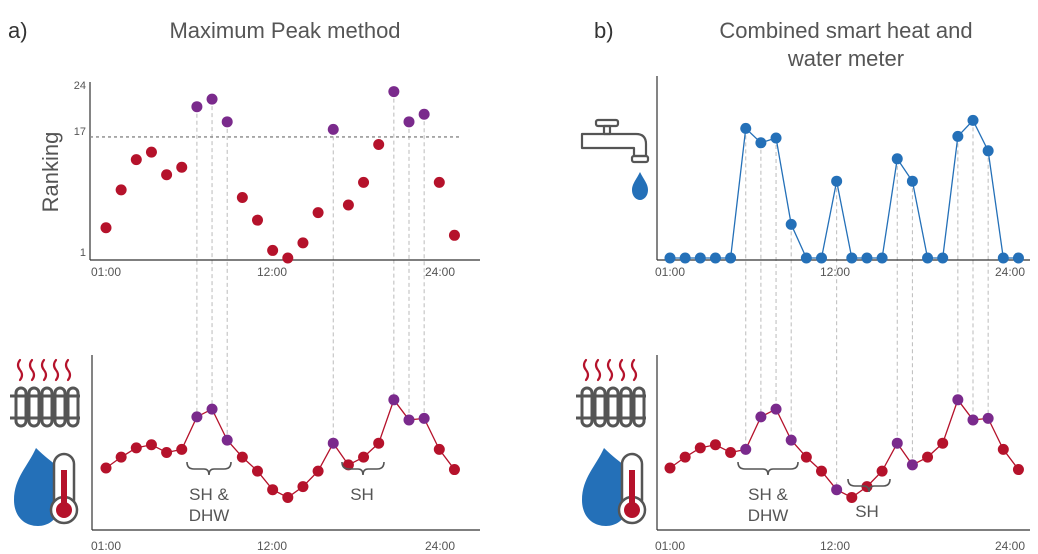 This screenshot has width=1038, height=554. What do you see at coordinates (50, 172) in the screenshot?
I see `ranking-y-label: Ranking` at bounding box center [50, 172].